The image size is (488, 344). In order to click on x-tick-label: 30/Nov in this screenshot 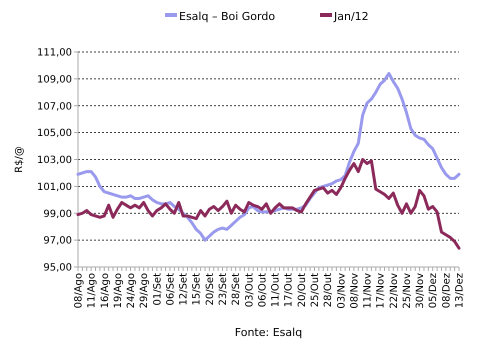, I will do `click(420, 290)`.